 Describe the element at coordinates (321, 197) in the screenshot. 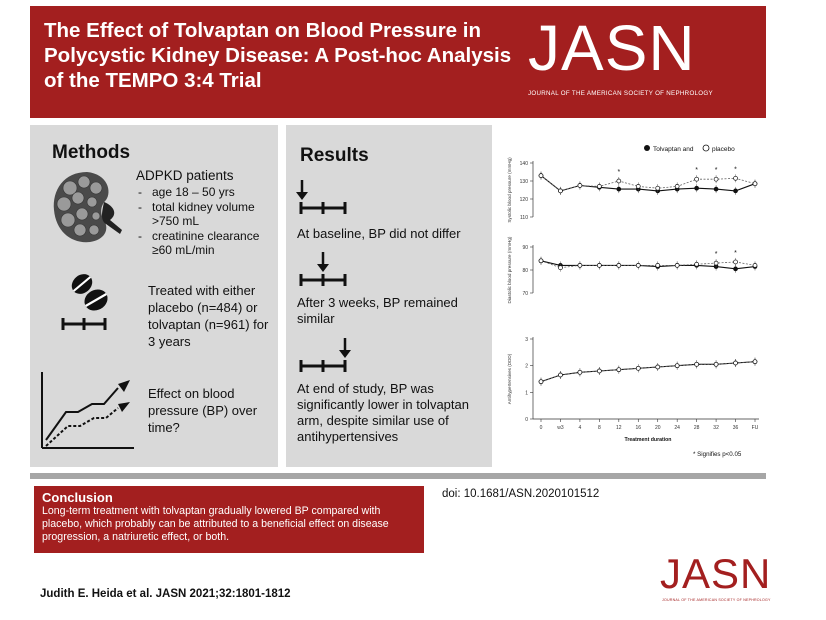

I see `timeline-baseline-icon` at that location.